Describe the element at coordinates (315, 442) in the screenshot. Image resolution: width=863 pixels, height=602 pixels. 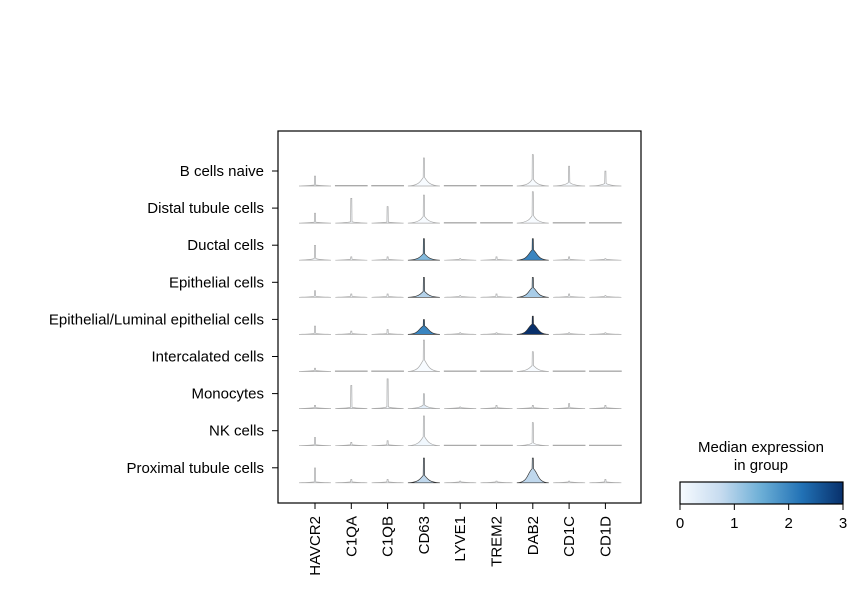
I see `violin-havcr2-row7` at that location.